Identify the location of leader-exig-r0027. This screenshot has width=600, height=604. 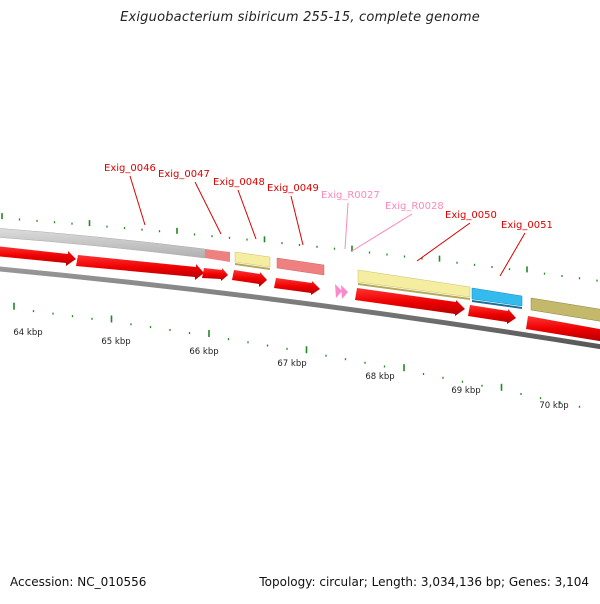
(346, 226).